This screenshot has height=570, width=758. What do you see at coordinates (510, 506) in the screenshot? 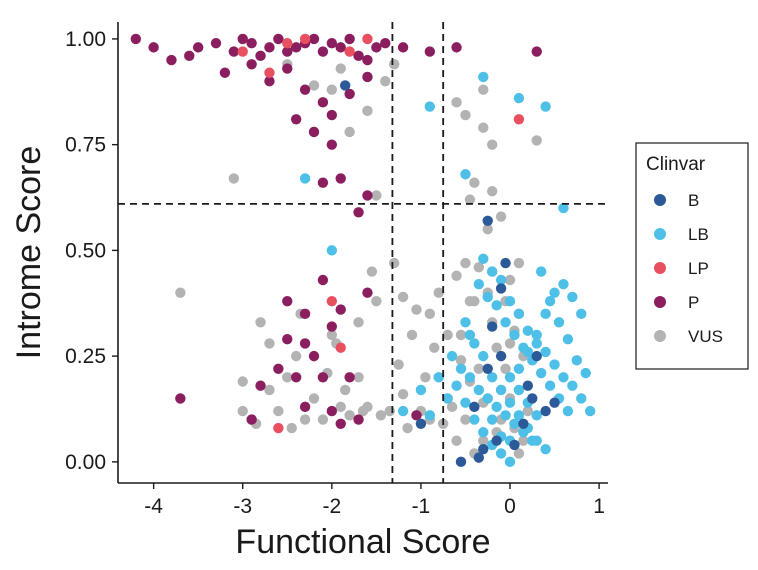
I see `x-tick-label: 0` at bounding box center [510, 506].